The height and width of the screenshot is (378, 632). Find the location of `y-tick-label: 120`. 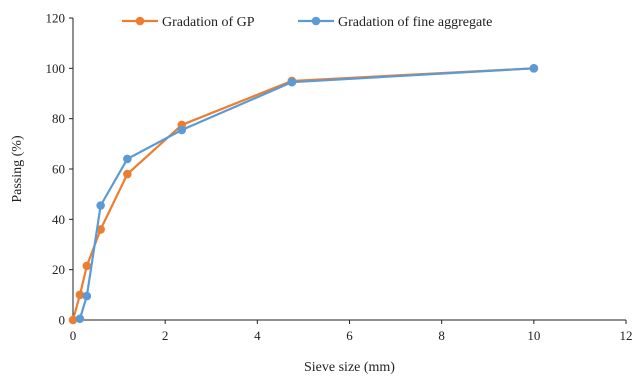

y-tick-label: 120 is located at coordinates (56, 18).